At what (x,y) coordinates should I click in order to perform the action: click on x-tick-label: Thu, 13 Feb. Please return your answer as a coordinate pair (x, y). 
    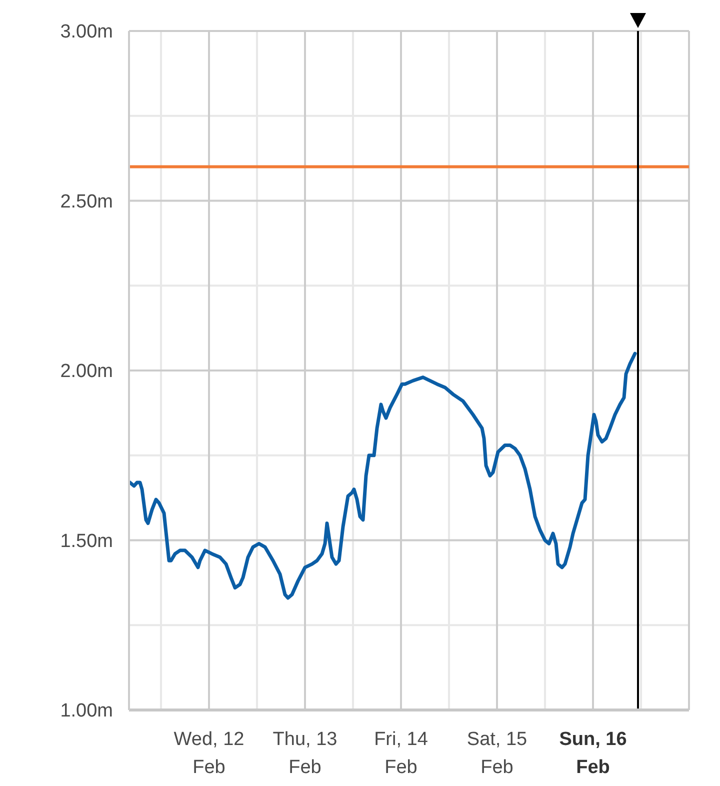
    Looking at the image, I should click on (305, 753).